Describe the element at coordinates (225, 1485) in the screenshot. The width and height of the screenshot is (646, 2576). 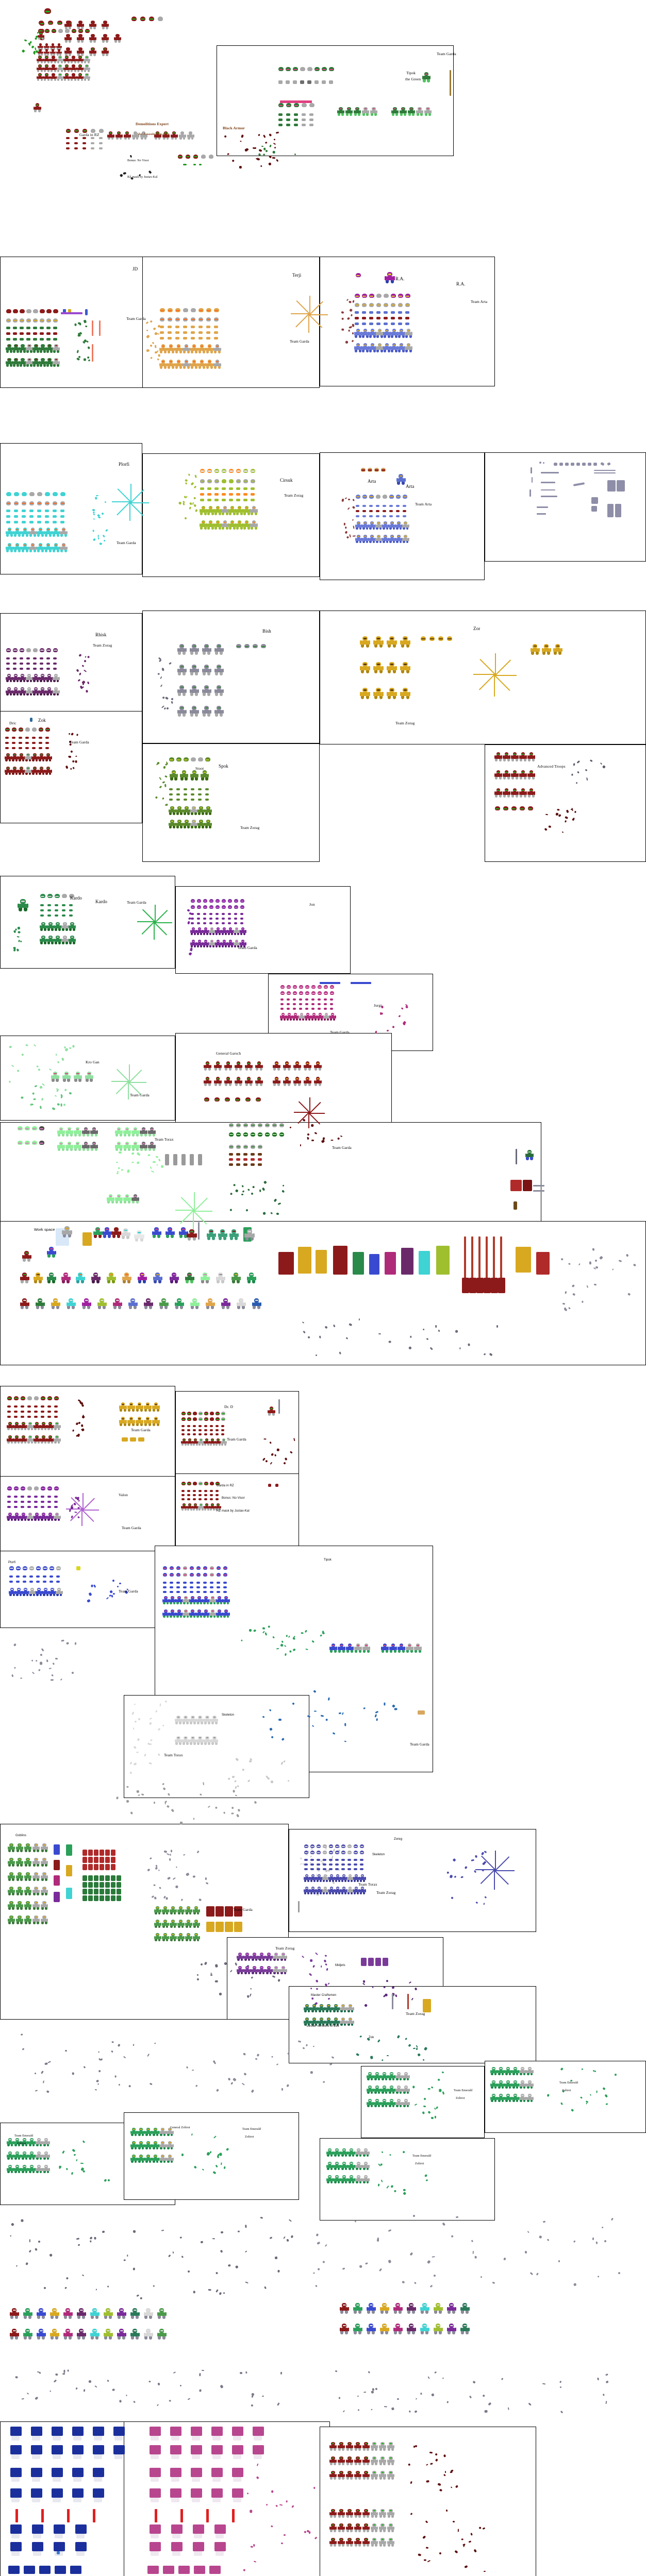
I see `sprite-label: Garda in RZ` at that location.